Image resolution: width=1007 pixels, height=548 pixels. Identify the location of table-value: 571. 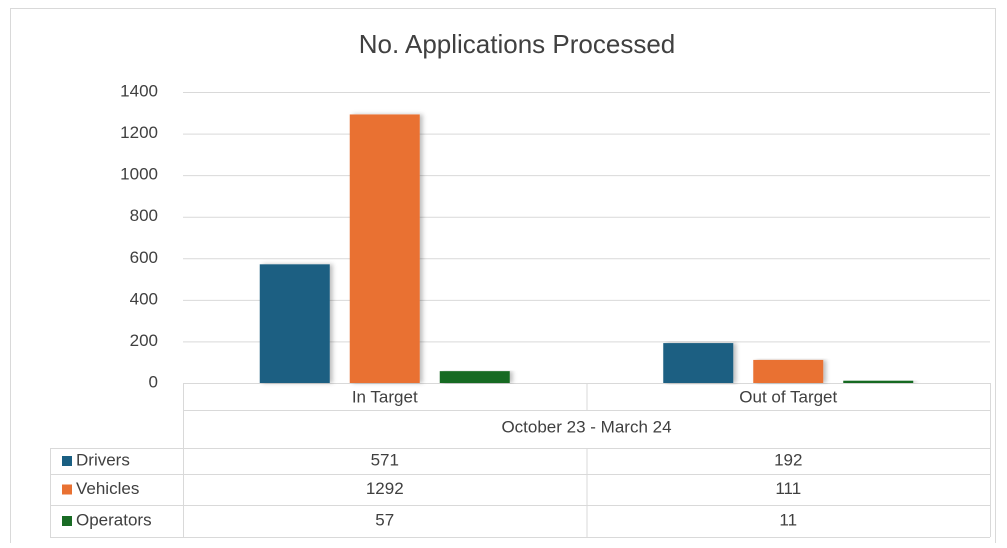
(385, 459).